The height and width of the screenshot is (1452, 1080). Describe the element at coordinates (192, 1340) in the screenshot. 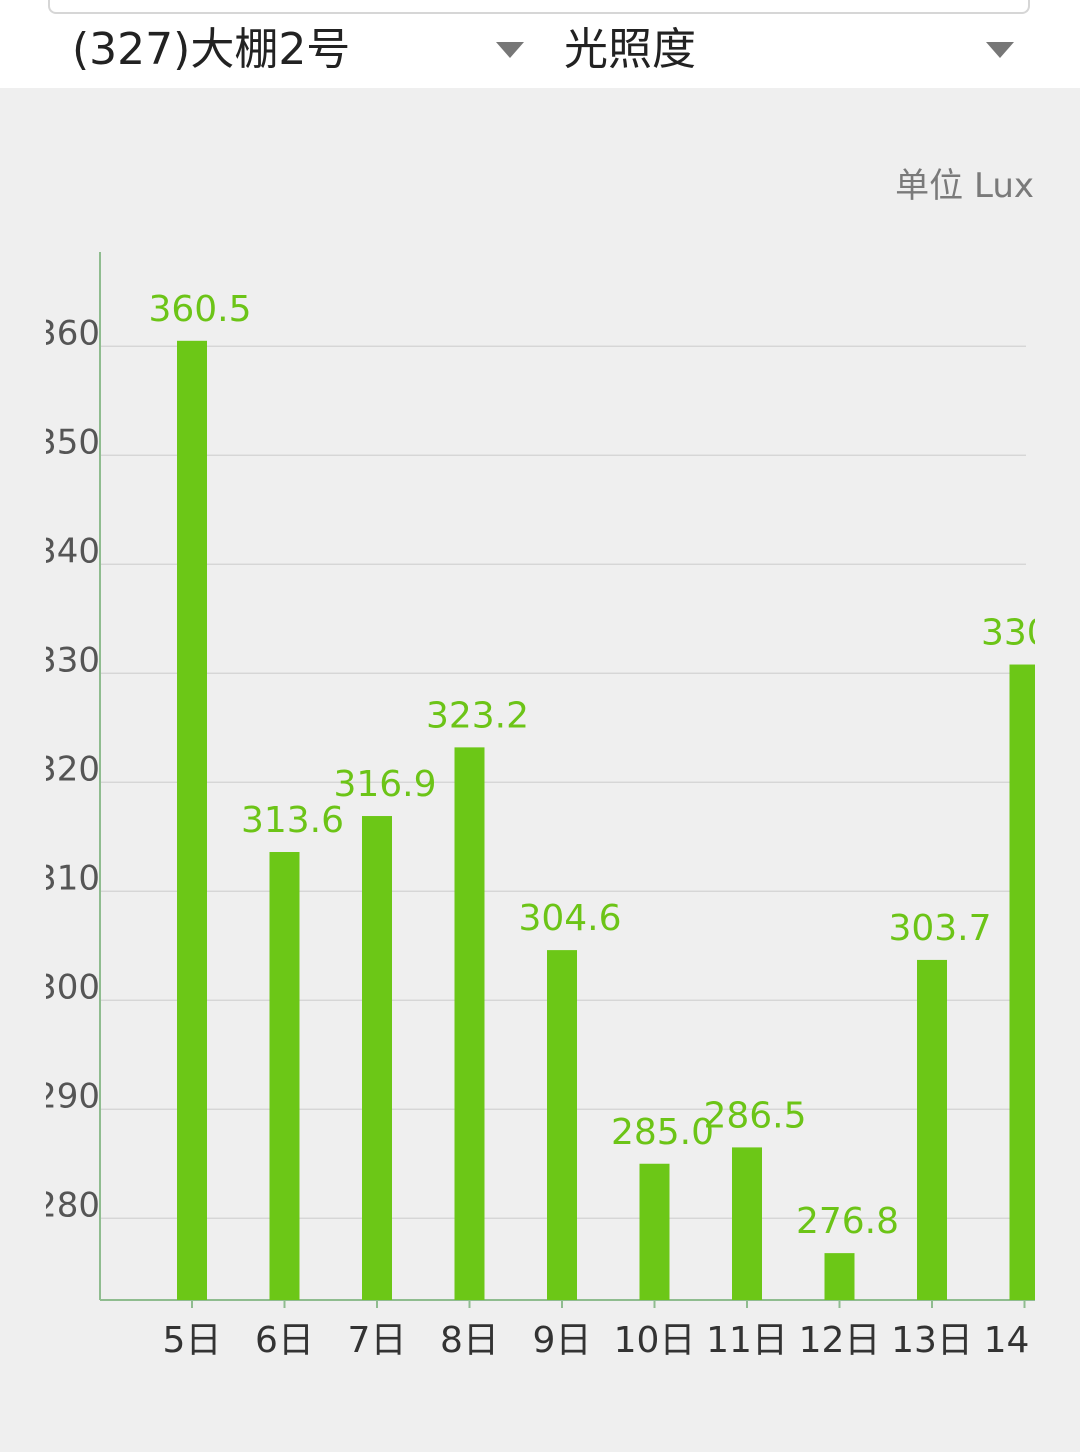

I see `x-tick-label: 5日` at that location.